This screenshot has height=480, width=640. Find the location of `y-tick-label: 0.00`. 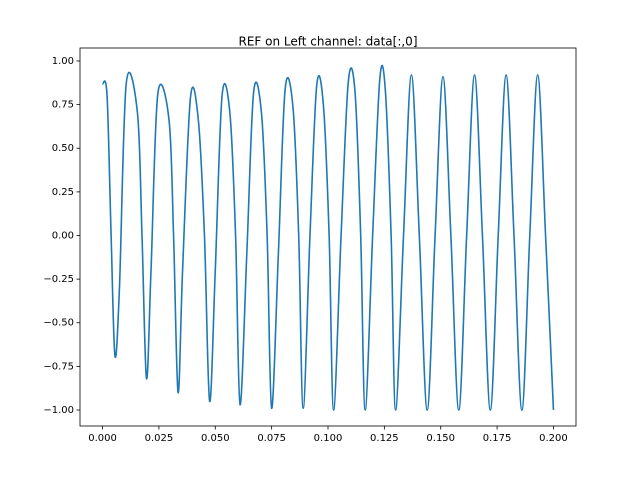

y-tick-label: 0.00 is located at coordinates (63, 235).